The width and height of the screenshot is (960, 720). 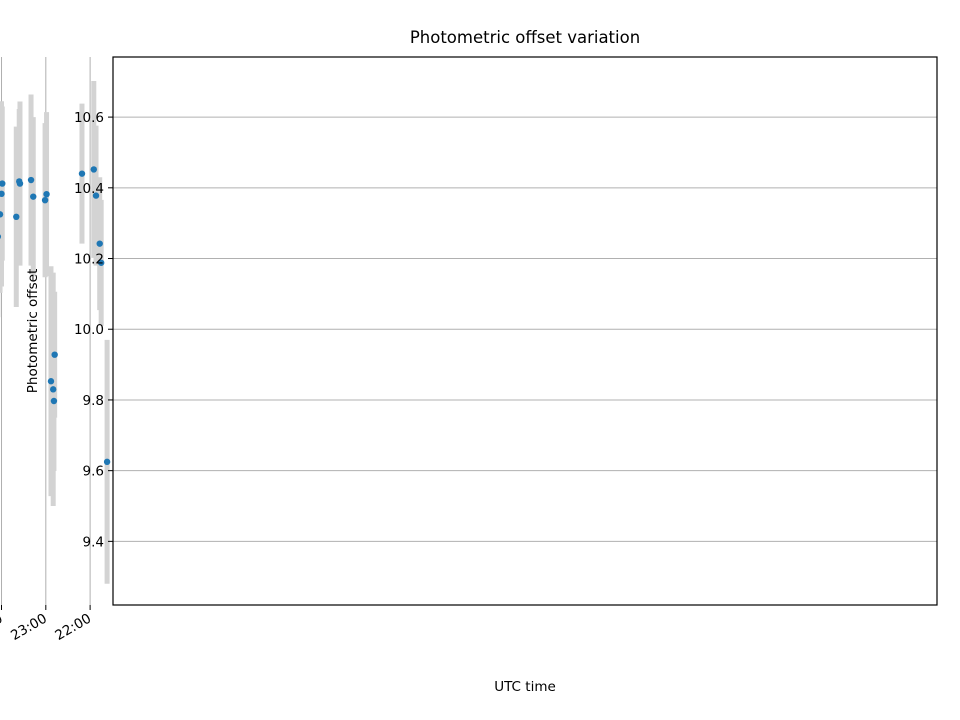 What do you see at coordinates (89, 189) in the screenshot?
I see `y-tick-label: 10.4` at bounding box center [89, 189].